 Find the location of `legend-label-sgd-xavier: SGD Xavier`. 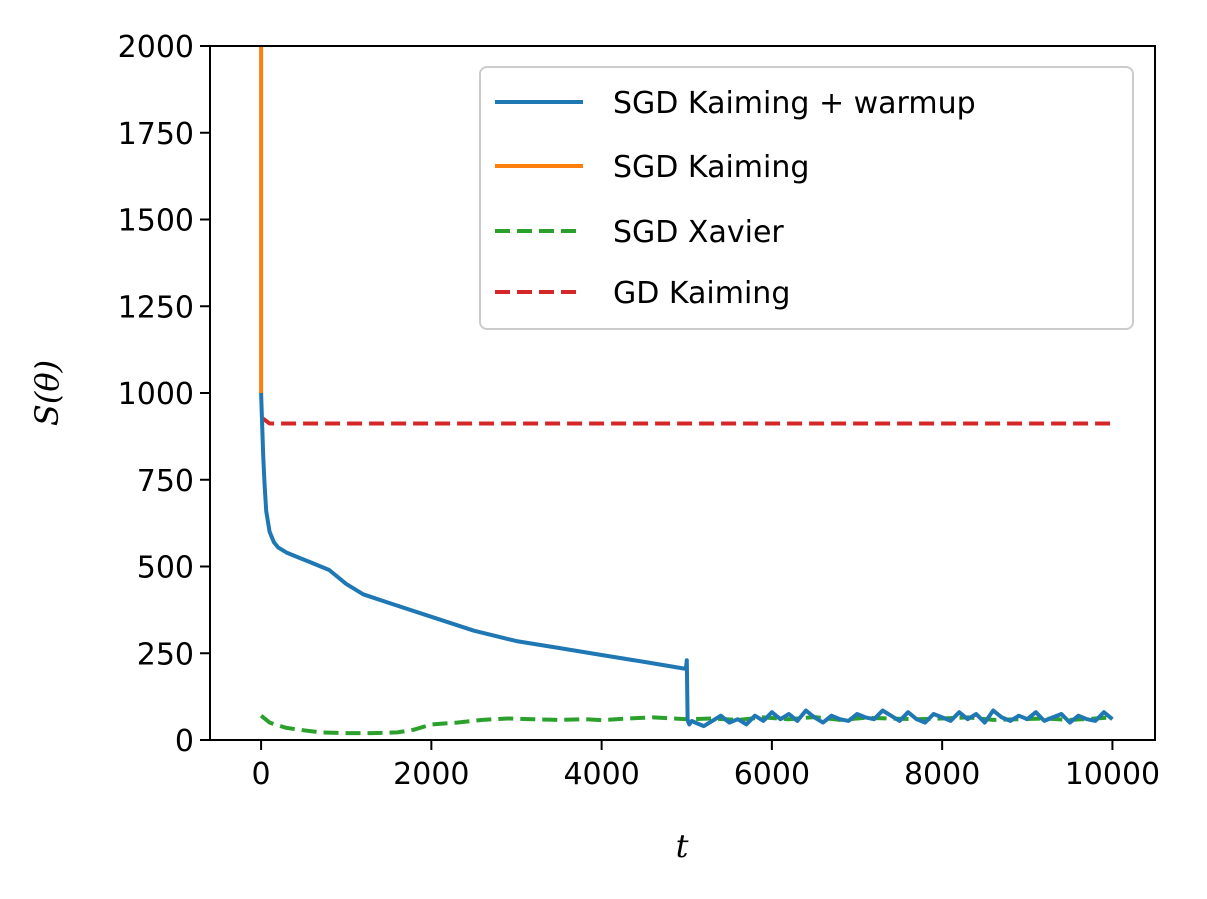

legend-label-sgd-xavier: SGD Xavier is located at coordinates (698, 232).